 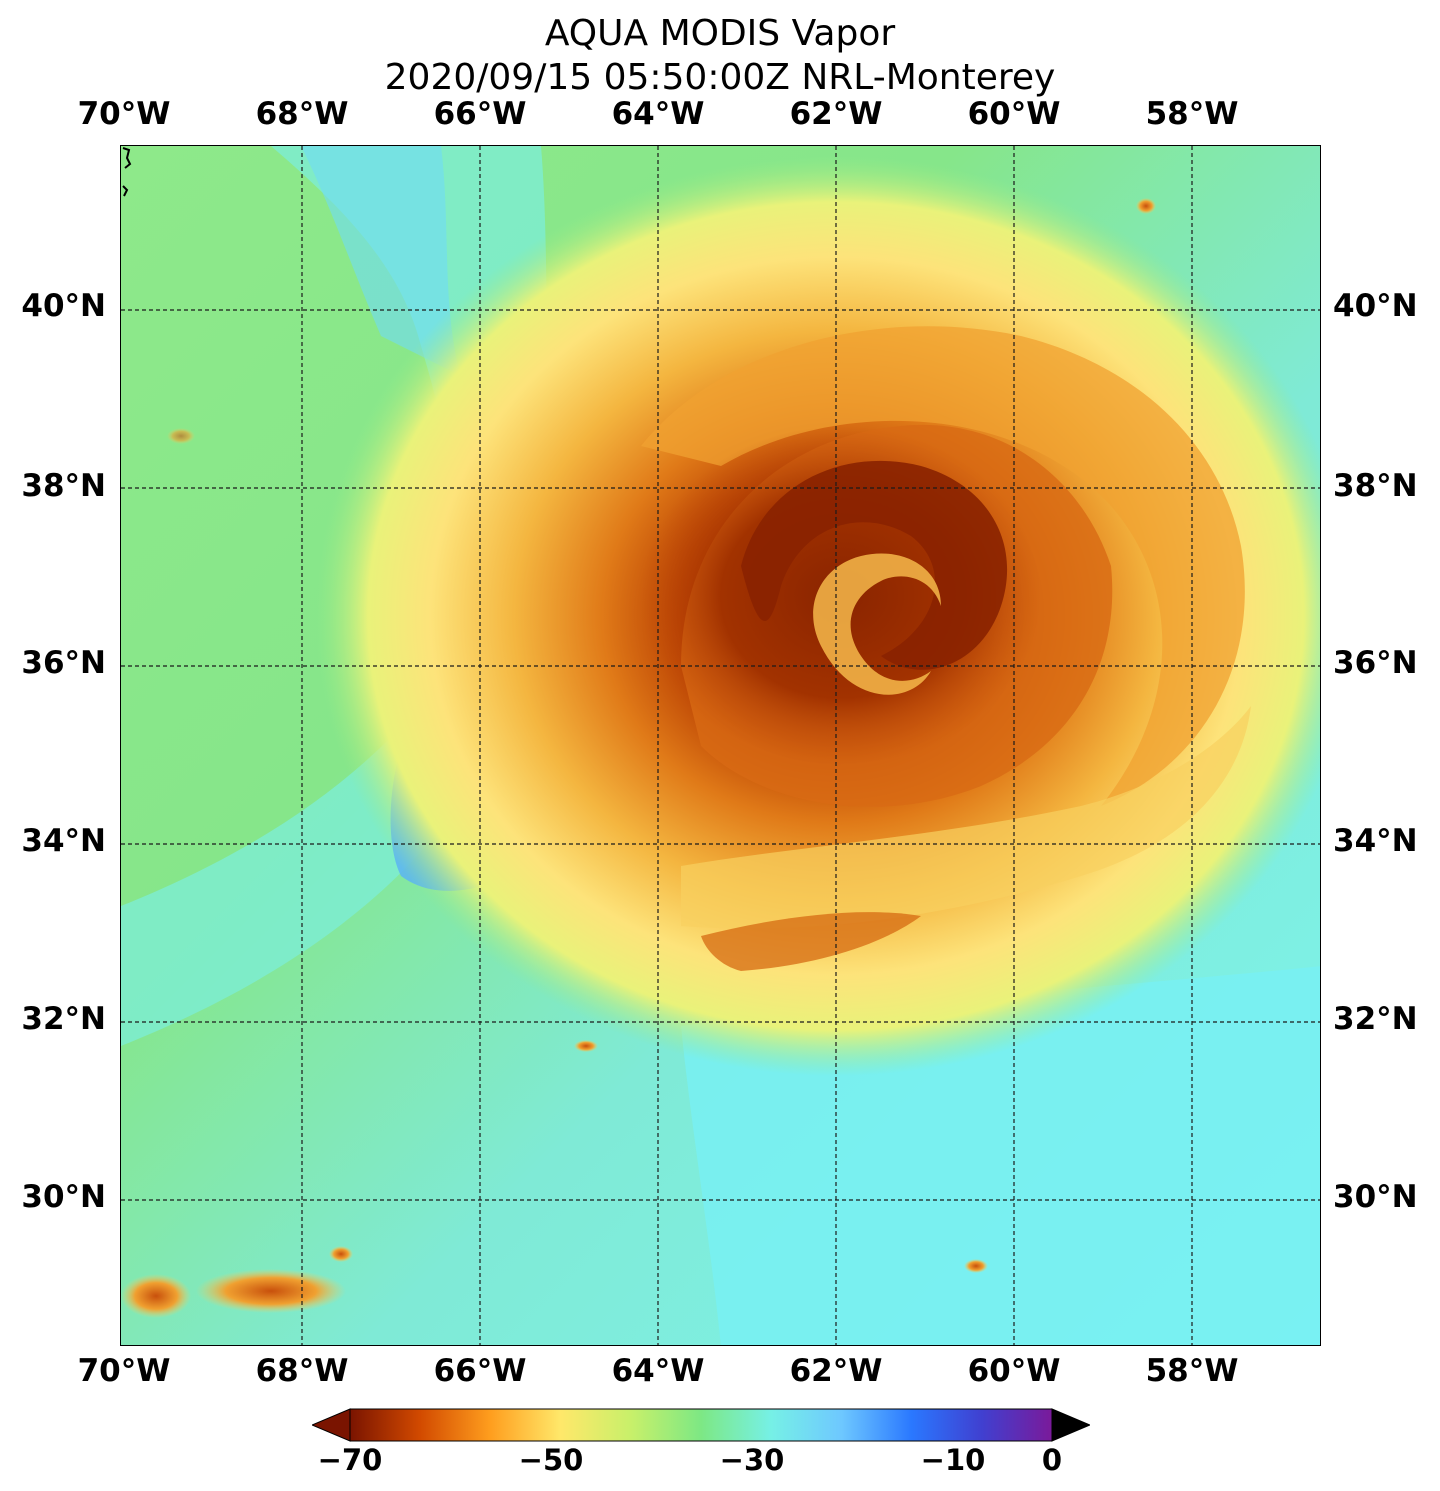 I want to click on colorbar-tick-minus30: −30, so click(x=752, y=1460).